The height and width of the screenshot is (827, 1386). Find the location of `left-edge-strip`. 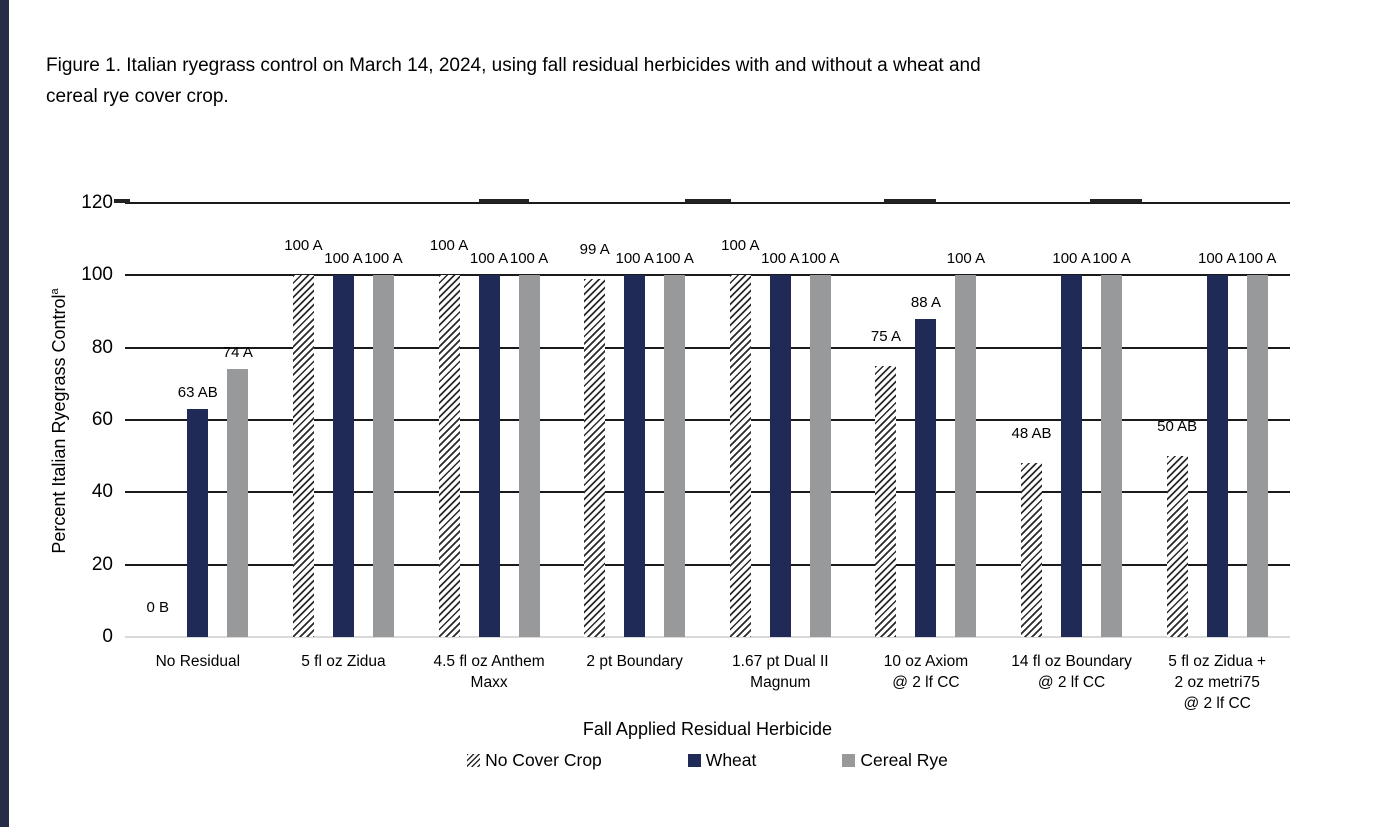

left-edge-strip is located at coordinates (4, 413).